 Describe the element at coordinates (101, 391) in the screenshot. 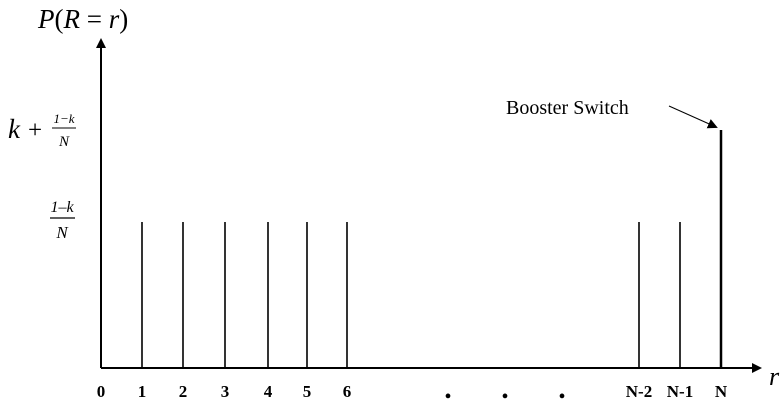

I see `tick-label-0: 0` at that location.